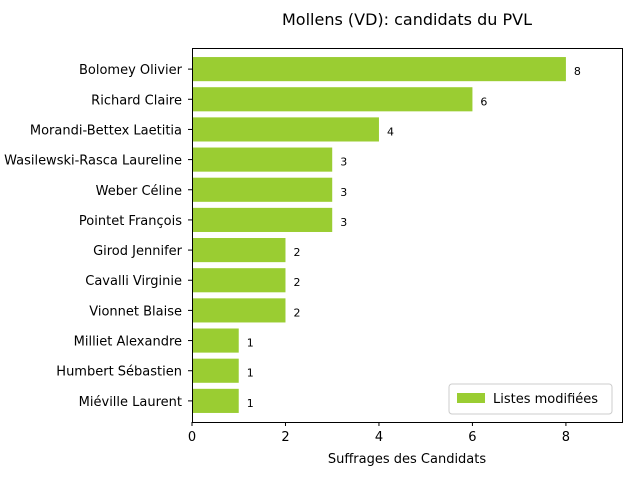  I want to click on y-tick-label: Bolomey Olivier, so click(131, 70).